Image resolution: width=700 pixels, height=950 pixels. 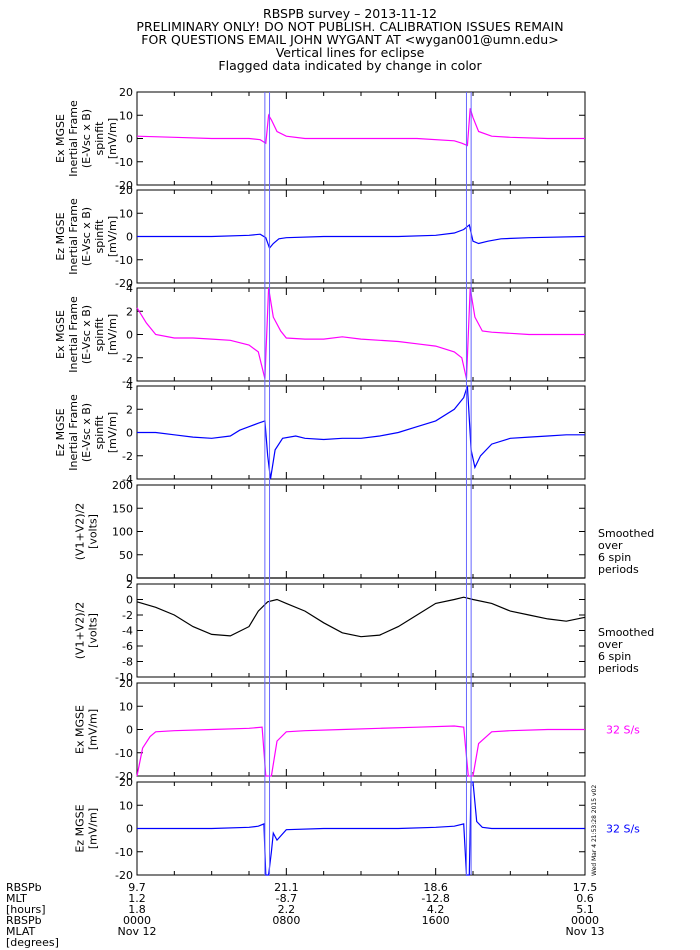 I want to click on x-axis-tick-label: -12.8, so click(x=435, y=898).